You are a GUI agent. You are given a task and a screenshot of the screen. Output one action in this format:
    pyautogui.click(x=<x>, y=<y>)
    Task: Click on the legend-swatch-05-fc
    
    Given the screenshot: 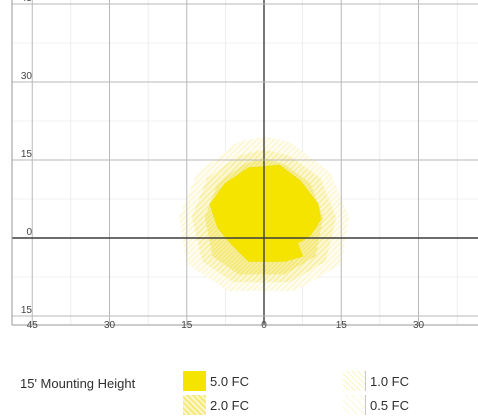 What is the action you would take?
    pyautogui.click(x=354, y=405)
    